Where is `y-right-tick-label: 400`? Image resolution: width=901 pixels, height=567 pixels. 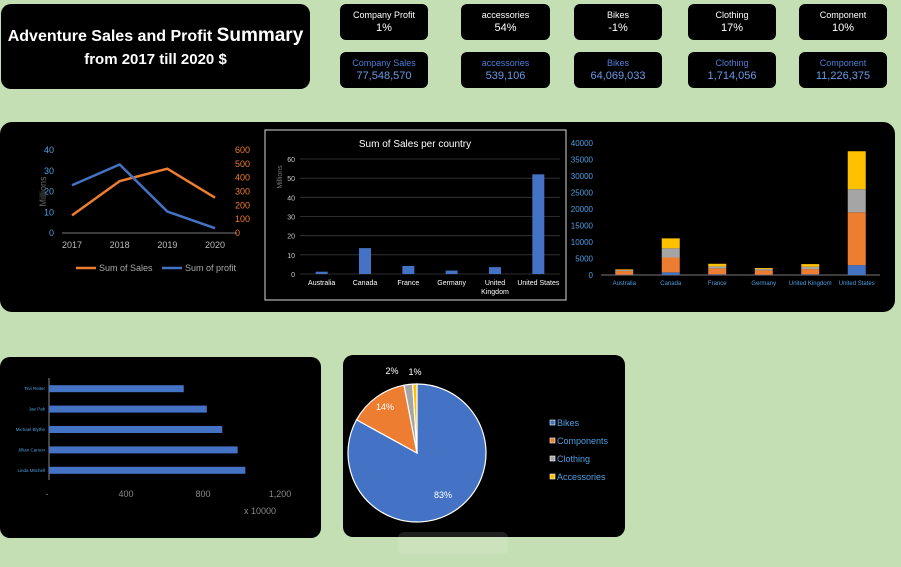 y-right-tick-label: 400 is located at coordinates (242, 178).